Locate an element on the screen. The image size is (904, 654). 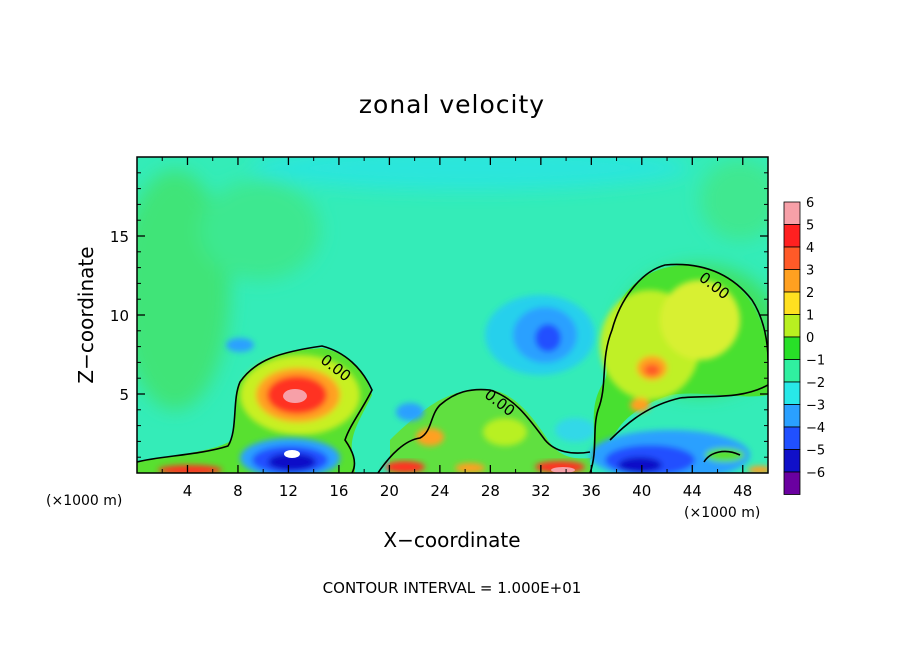
pos-bump-mid2 is located at coordinates (505, 432).